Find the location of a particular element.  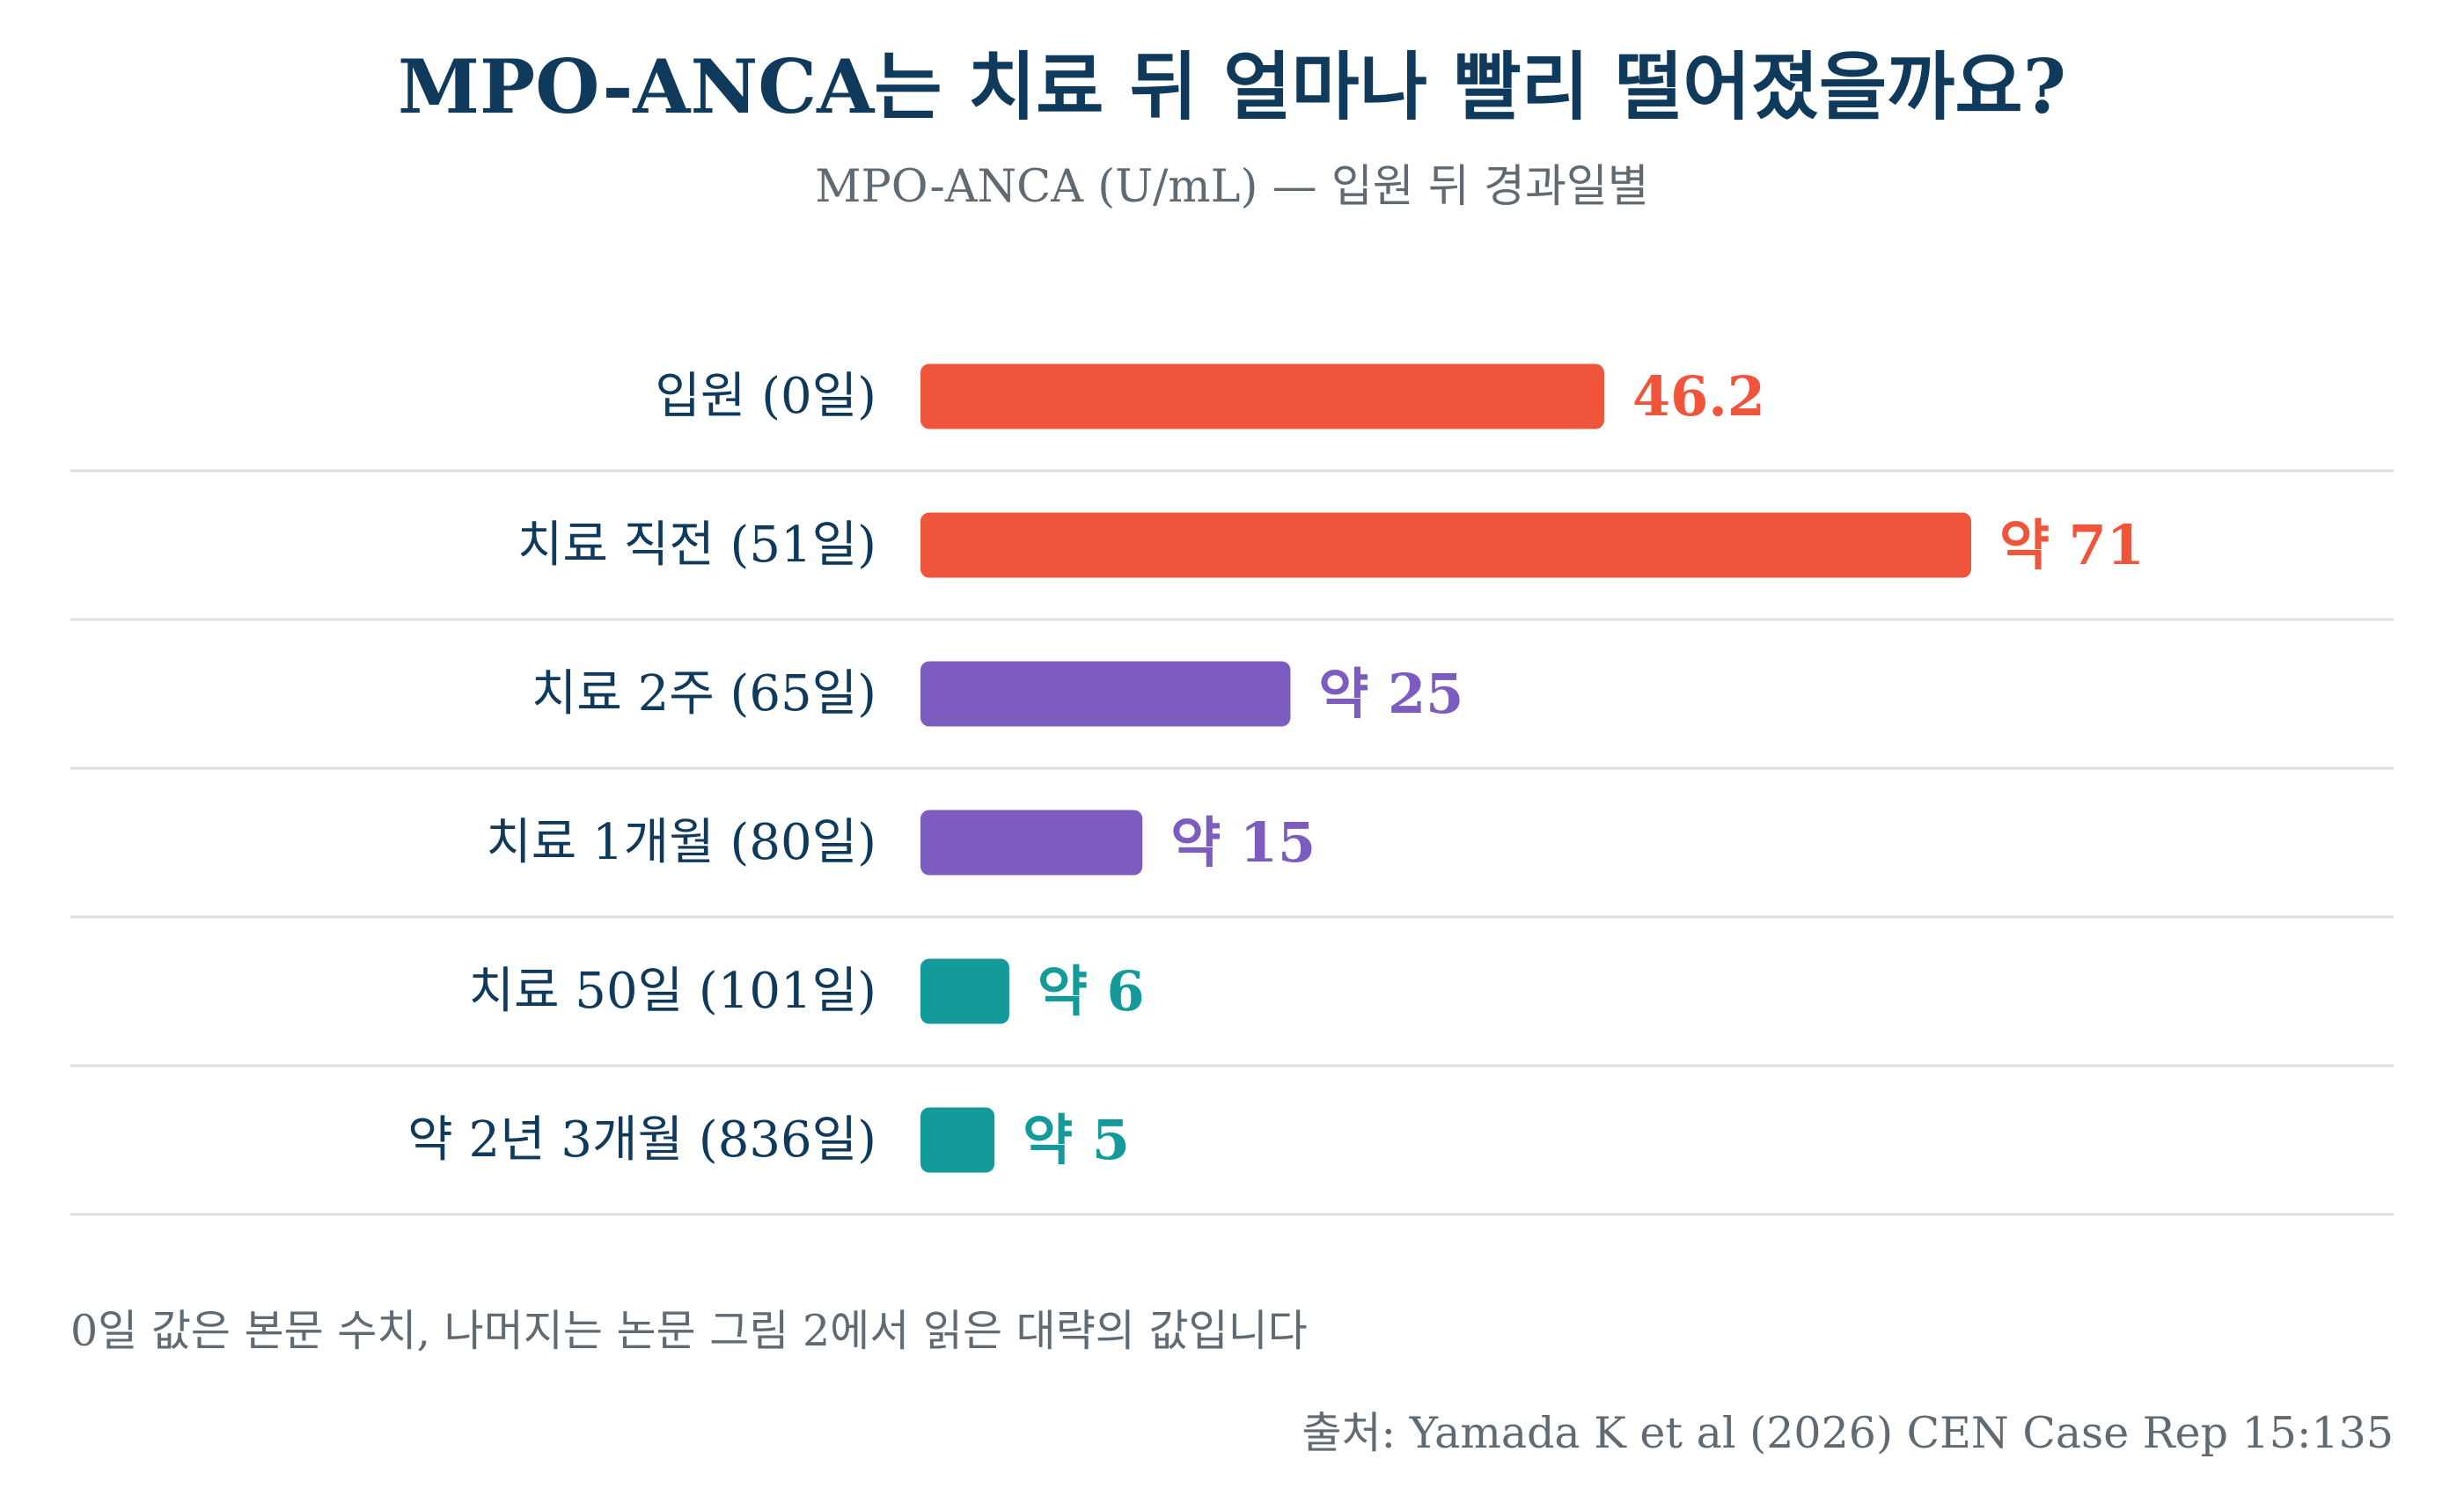

chart-note: 0일 값은 본문 수치, 나머지는 논문 그림 2에서 읽은 대략의 값입니다 is located at coordinates (689, 1331).